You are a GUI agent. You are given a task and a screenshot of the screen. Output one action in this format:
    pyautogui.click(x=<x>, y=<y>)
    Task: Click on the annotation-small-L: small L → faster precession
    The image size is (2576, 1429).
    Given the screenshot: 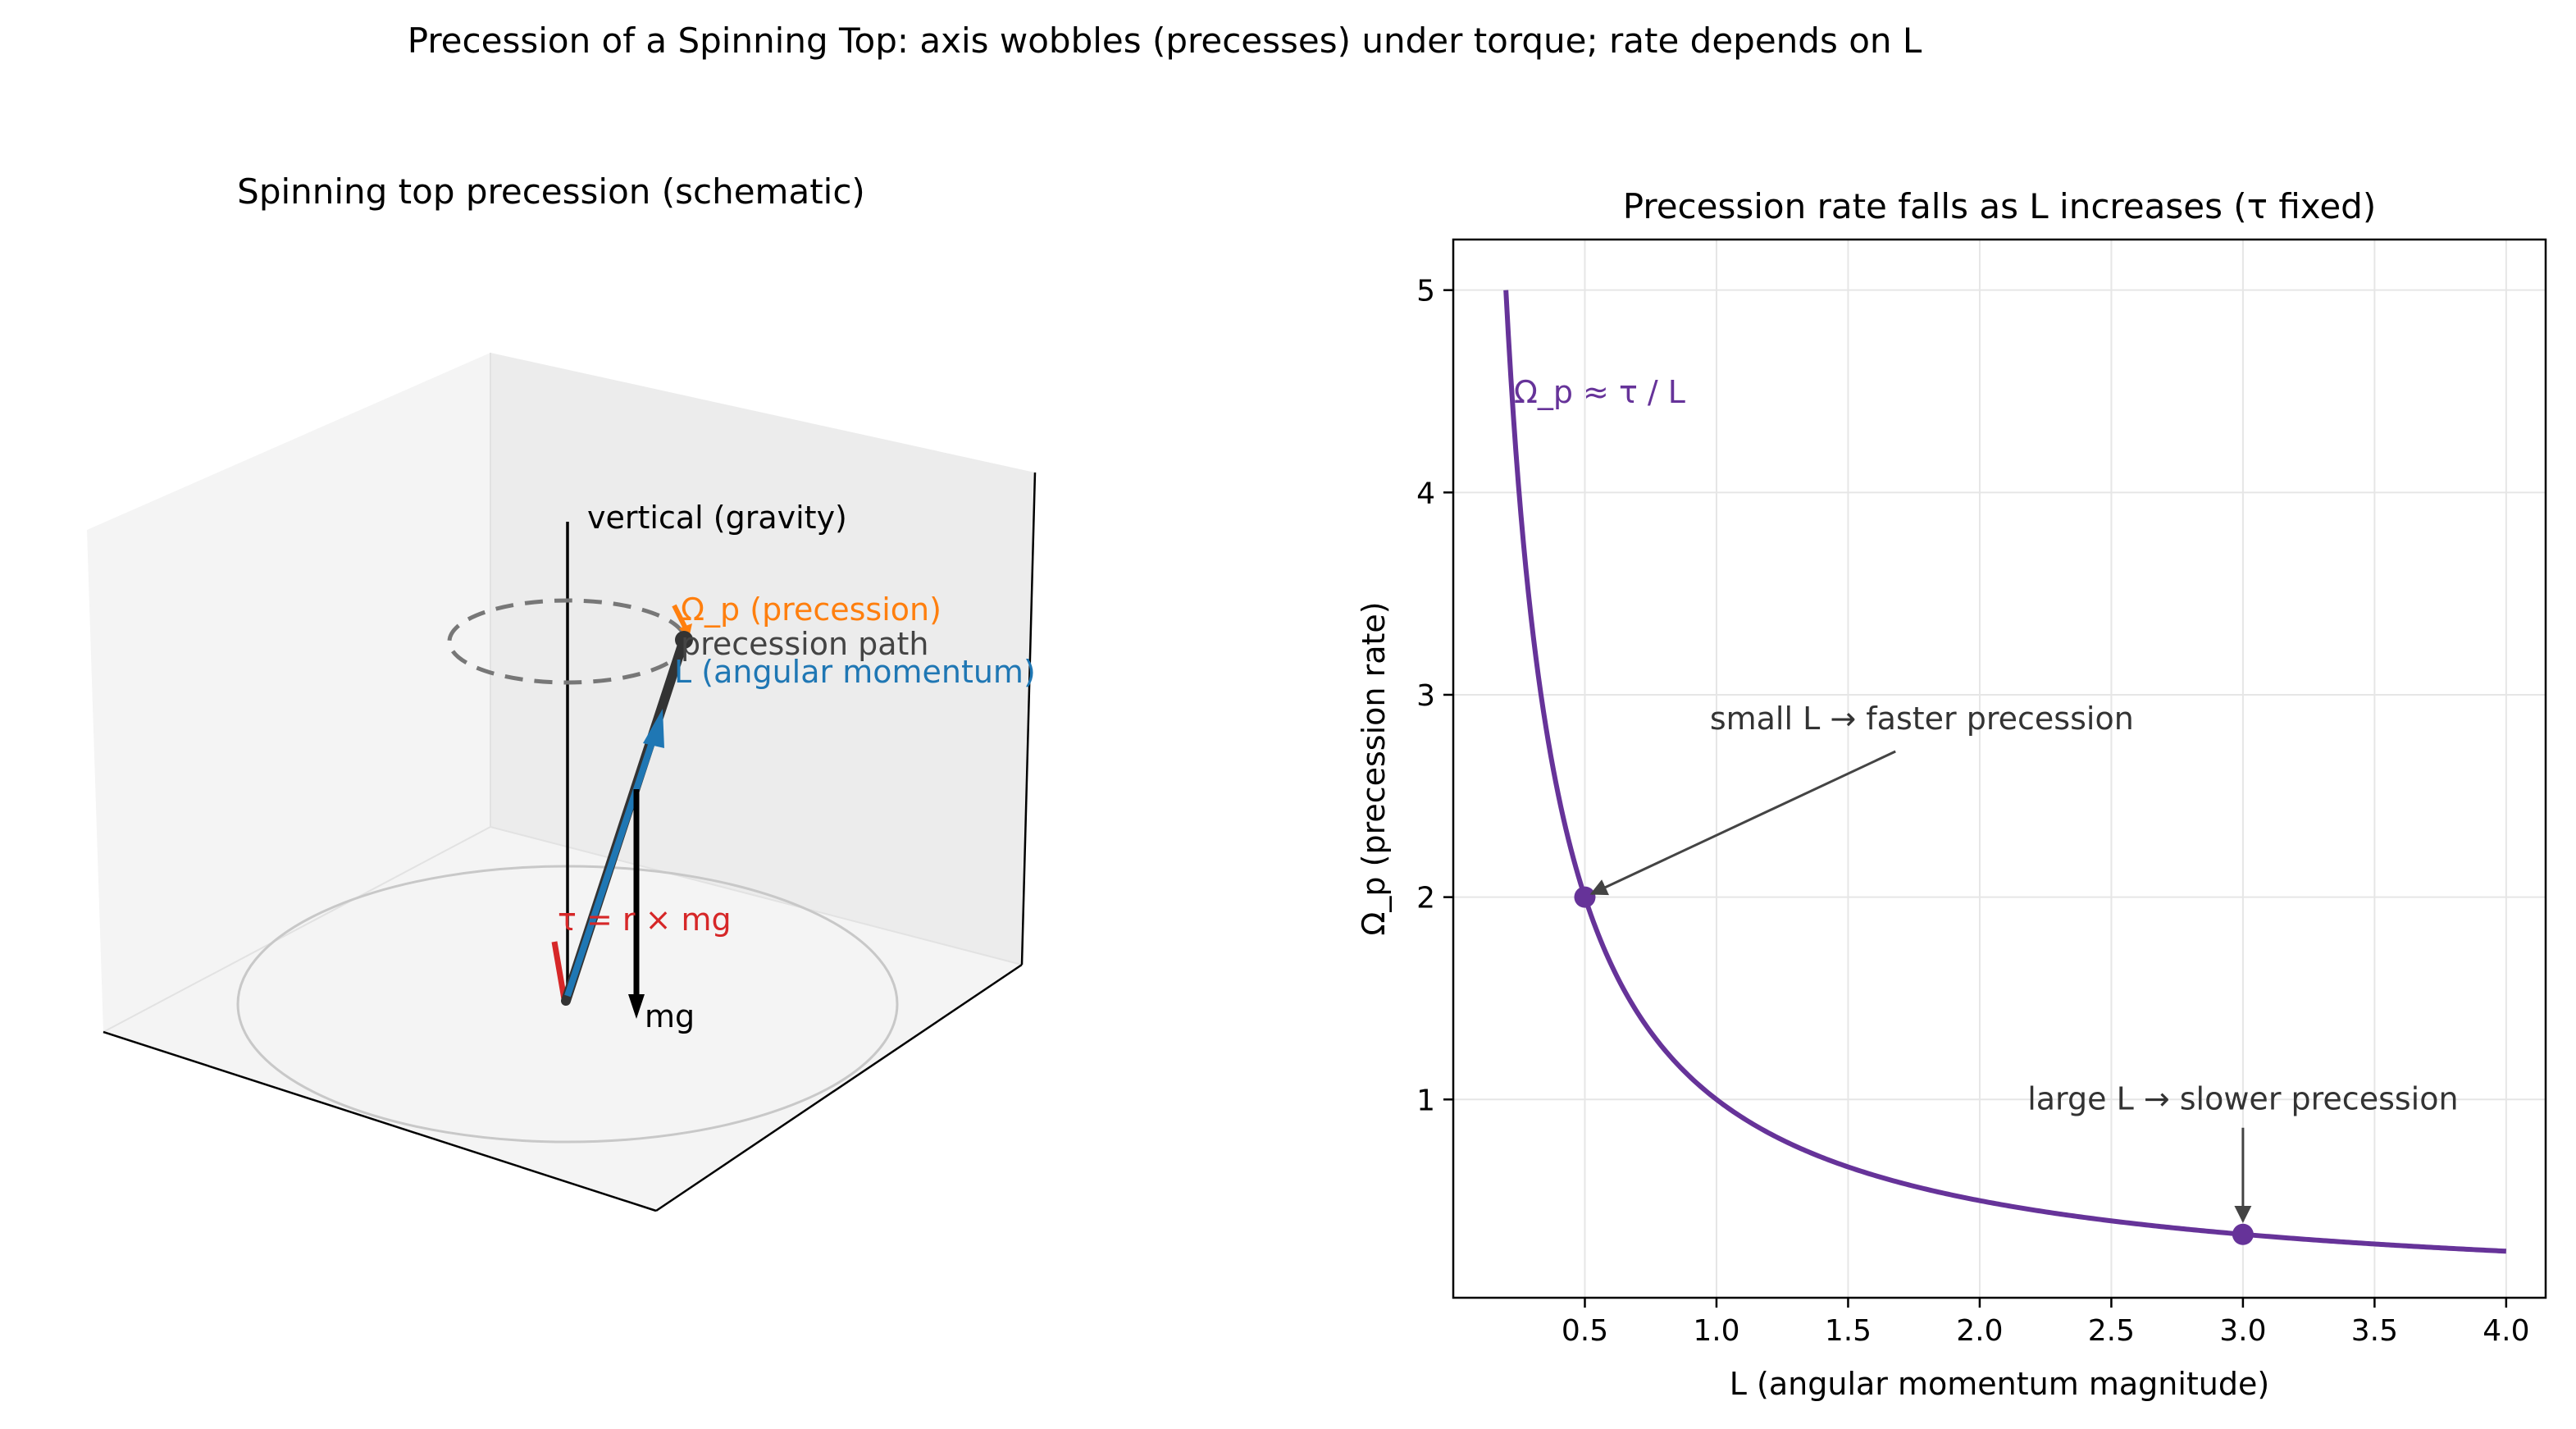 What is the action you would take?
    pyautogui.click(x=1922, y=719)
    